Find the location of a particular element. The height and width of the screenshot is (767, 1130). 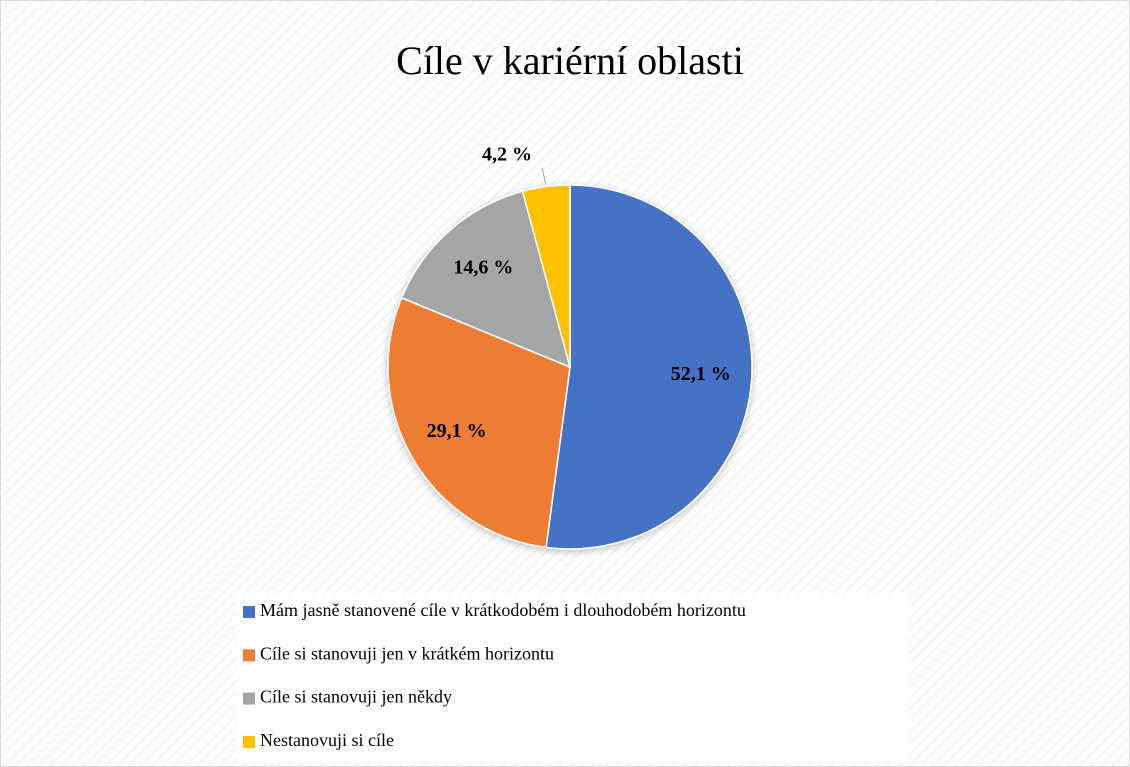

leader-line is located at coordinates (544, 176).